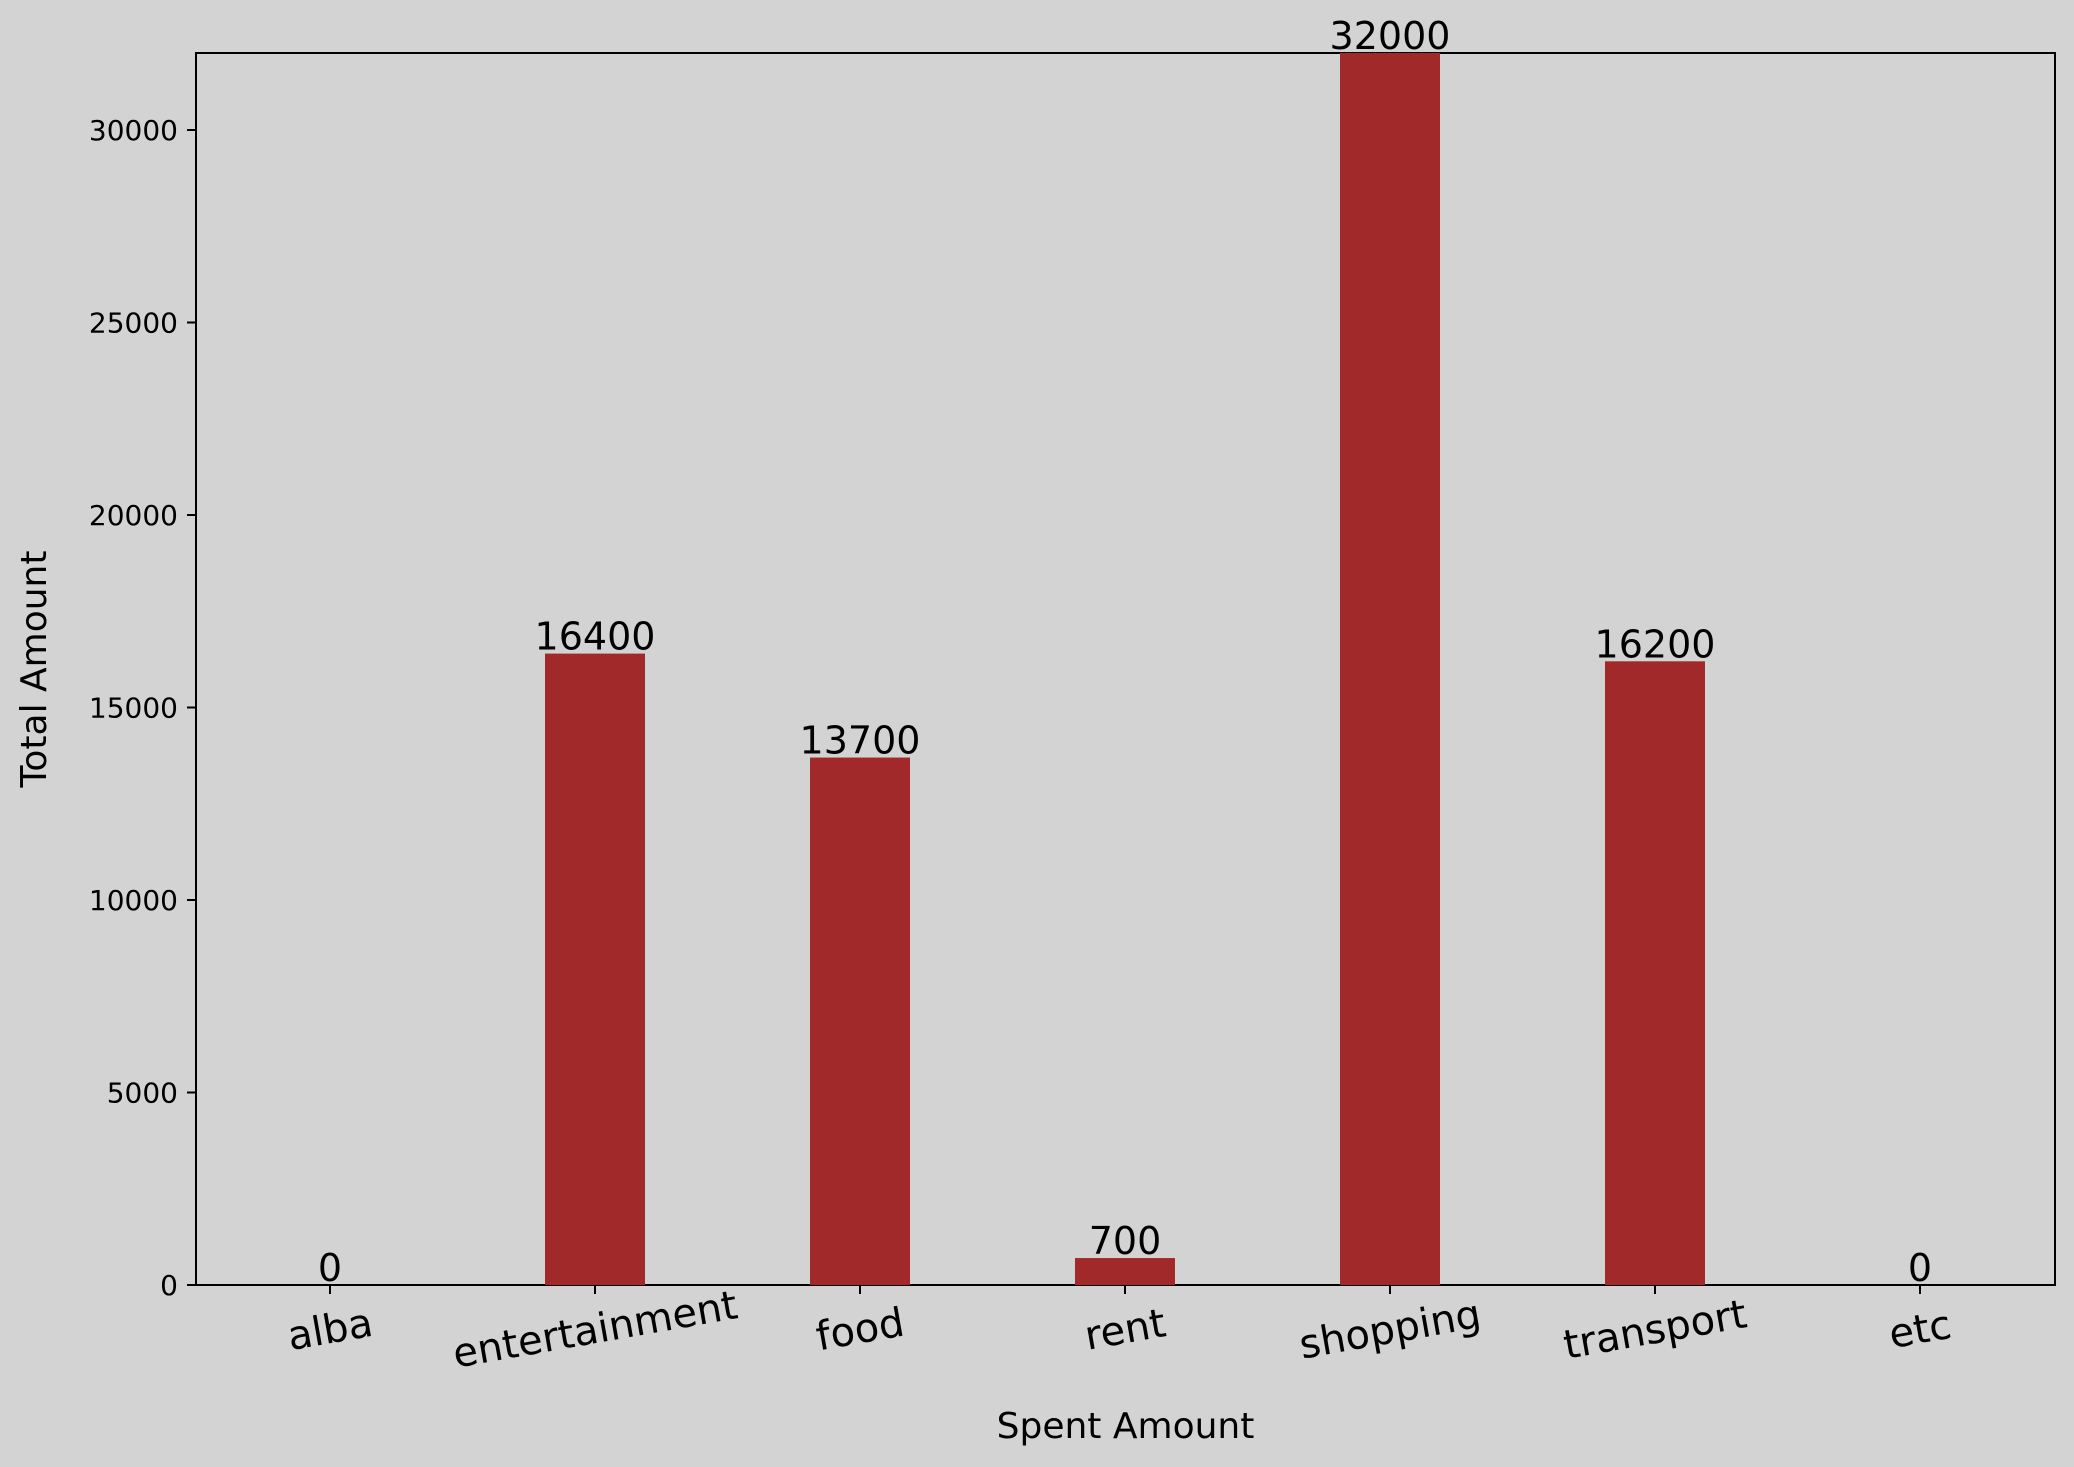 The image size is (2074, 1467). Describe the element at coordinates (133, 130) in the screenshot. I see `y-tick-label: 30000` at that location.